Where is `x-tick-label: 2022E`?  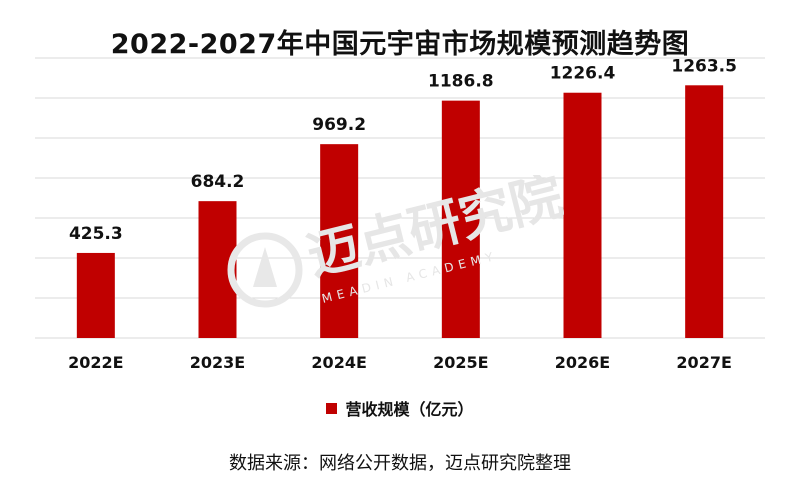
x-tick-label: 2022E is located at coordinates (95, 362).